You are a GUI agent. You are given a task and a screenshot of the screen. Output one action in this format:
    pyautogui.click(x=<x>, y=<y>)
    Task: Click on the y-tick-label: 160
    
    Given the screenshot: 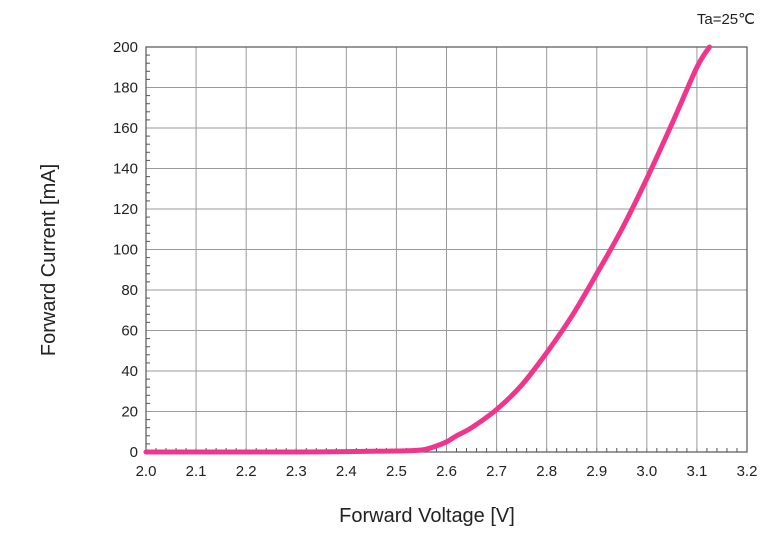 What is the action you would take?
    pyautogui.click(x=125, y=128)
    